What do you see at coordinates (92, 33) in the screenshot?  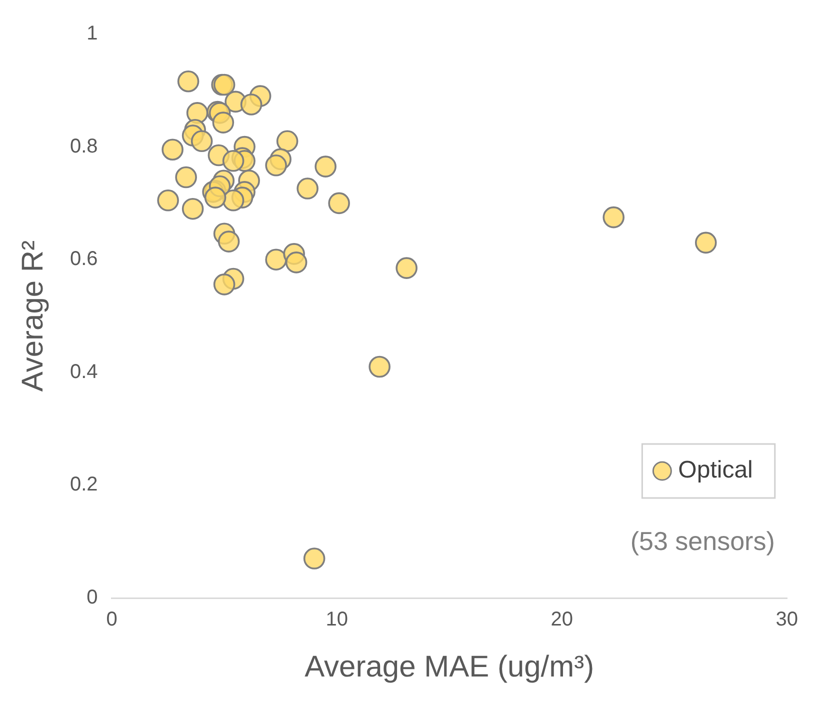 I see `y-tick-label: 1` at bounding box center [92, 33].